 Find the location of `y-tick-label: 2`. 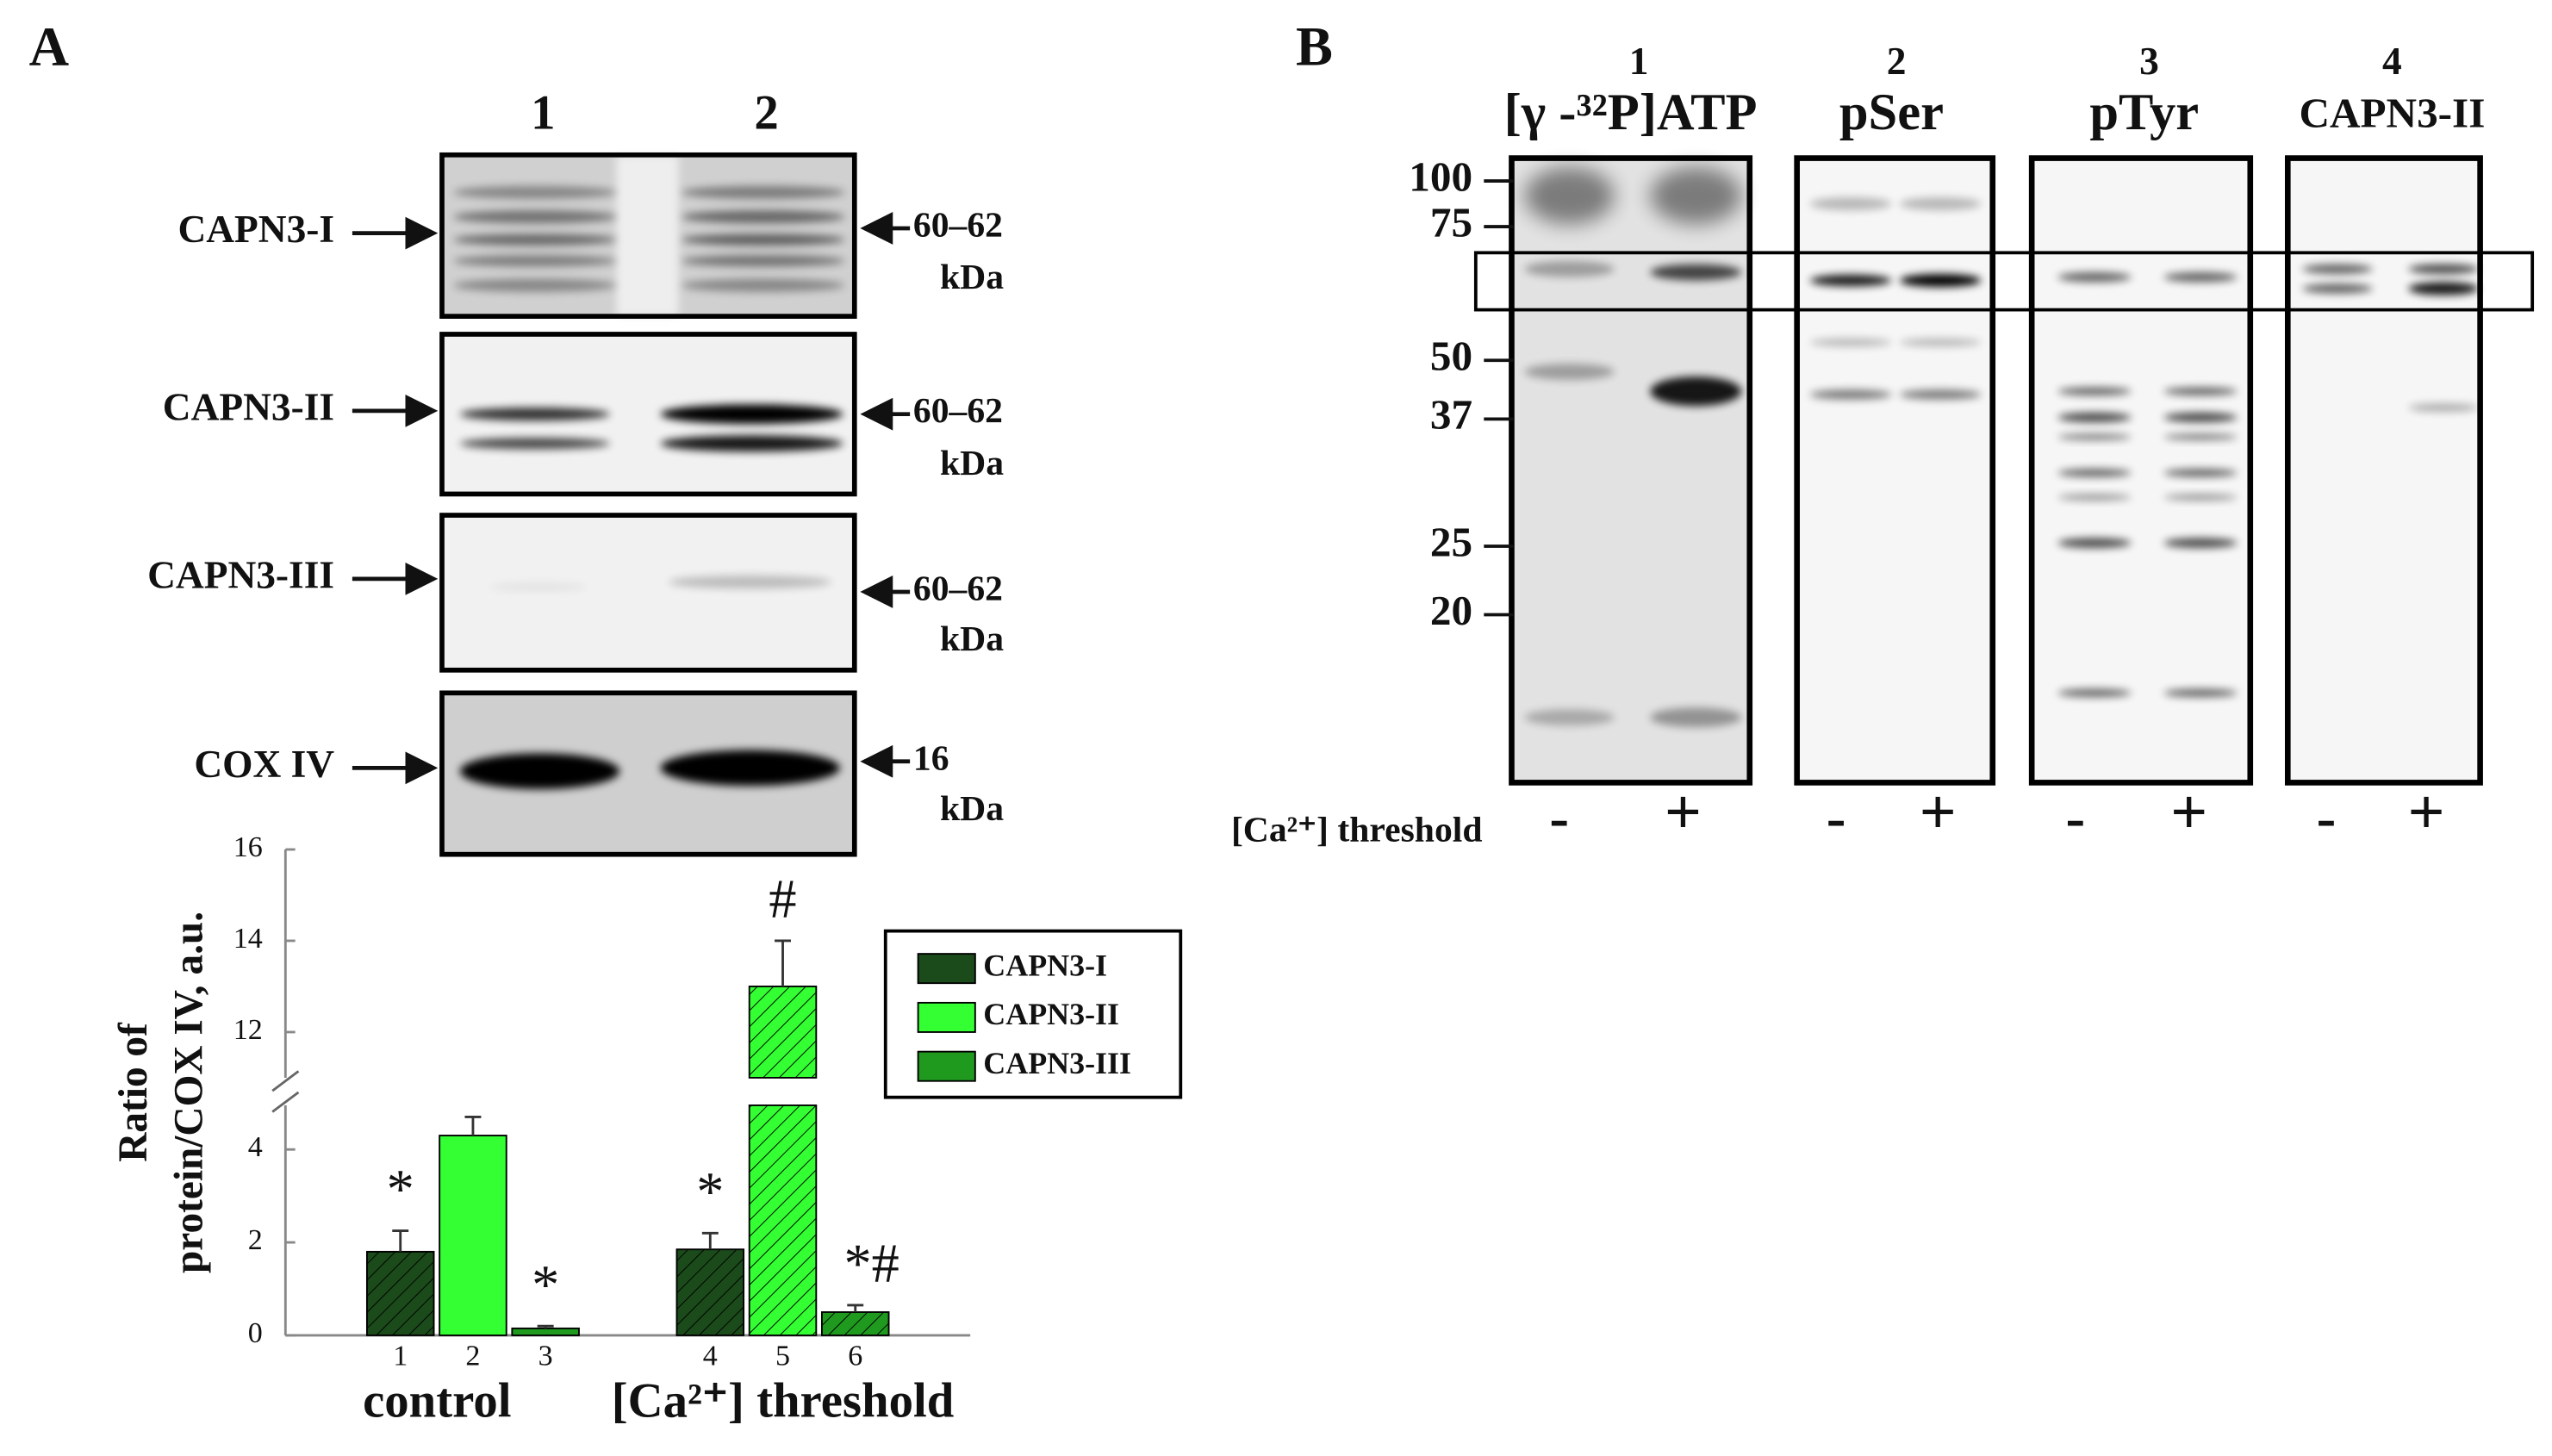

y-tick-label: 2 is located at coordinates (255, 1240).